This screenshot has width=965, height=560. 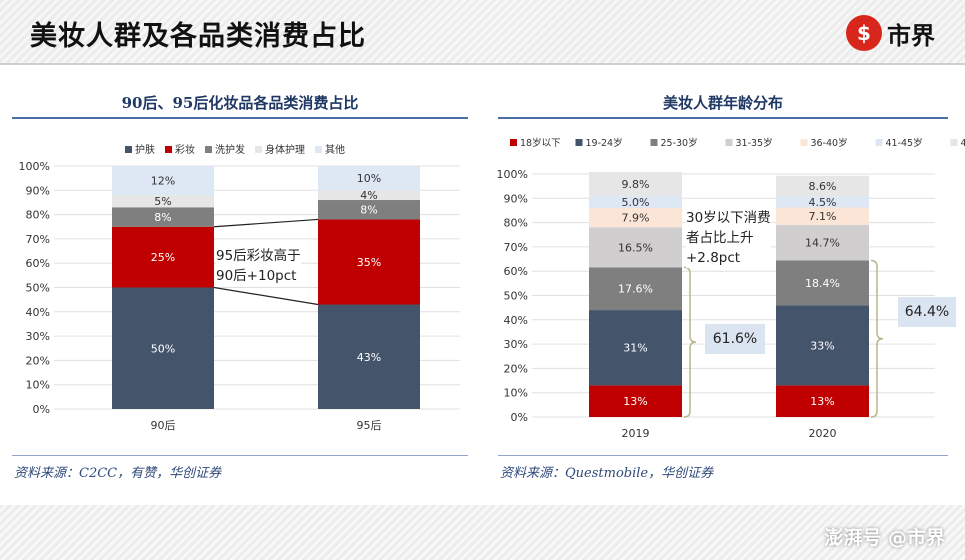 What do you see at coordinates (540, 143) in the screenshot?
I see `right-legend-label: 18岁以下` at bounding box center [540, 143].